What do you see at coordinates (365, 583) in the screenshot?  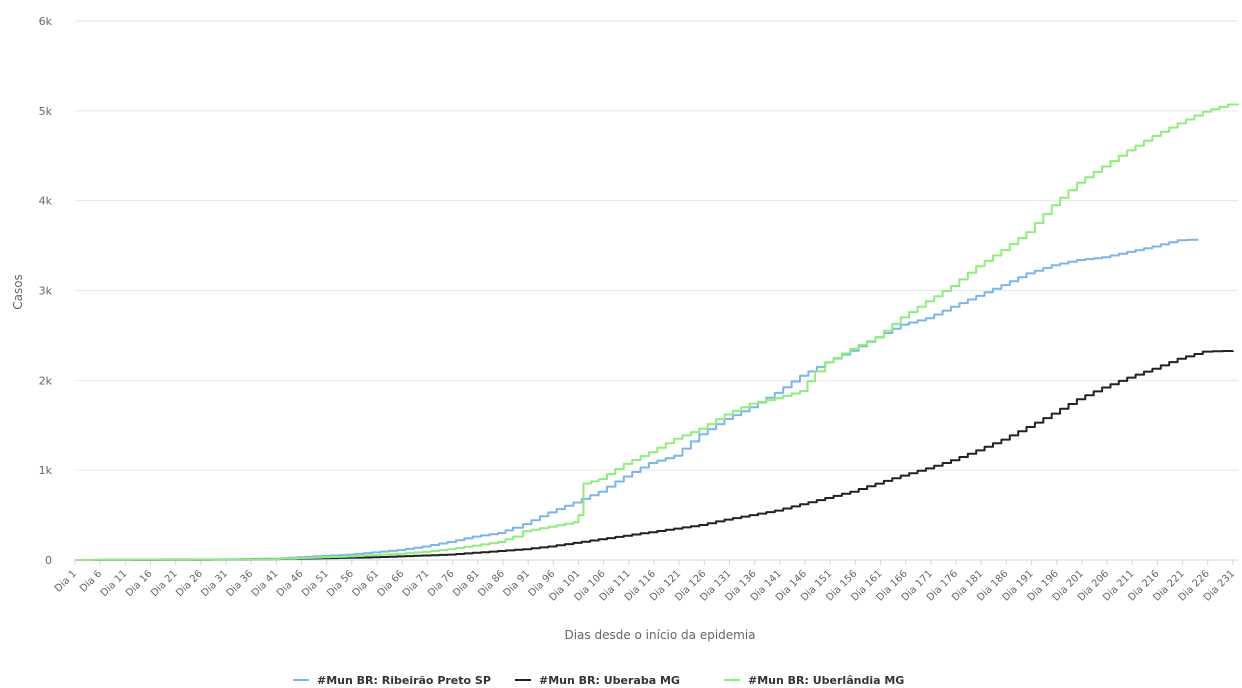 I see `x-tick-label: Dia 61` at bounding box center [365, 583].